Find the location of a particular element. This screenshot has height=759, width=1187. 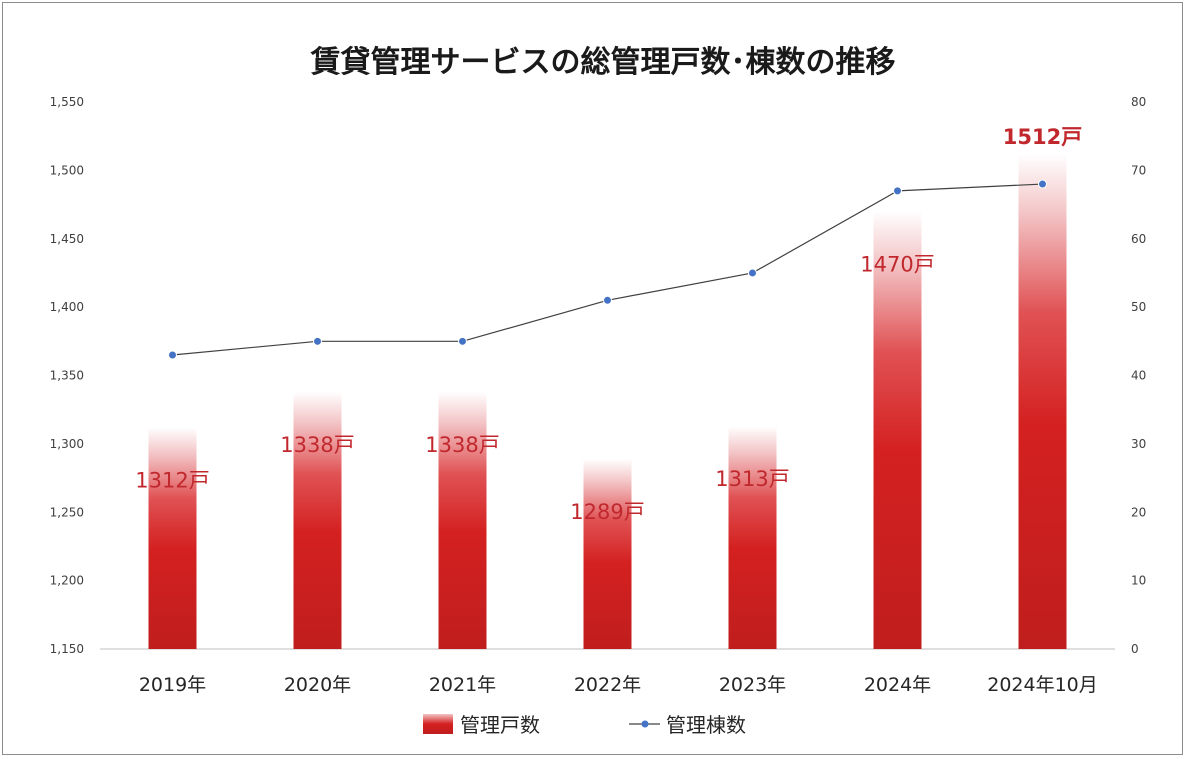

left-tick-label: 1,550 is located at coordinates (67, 102).